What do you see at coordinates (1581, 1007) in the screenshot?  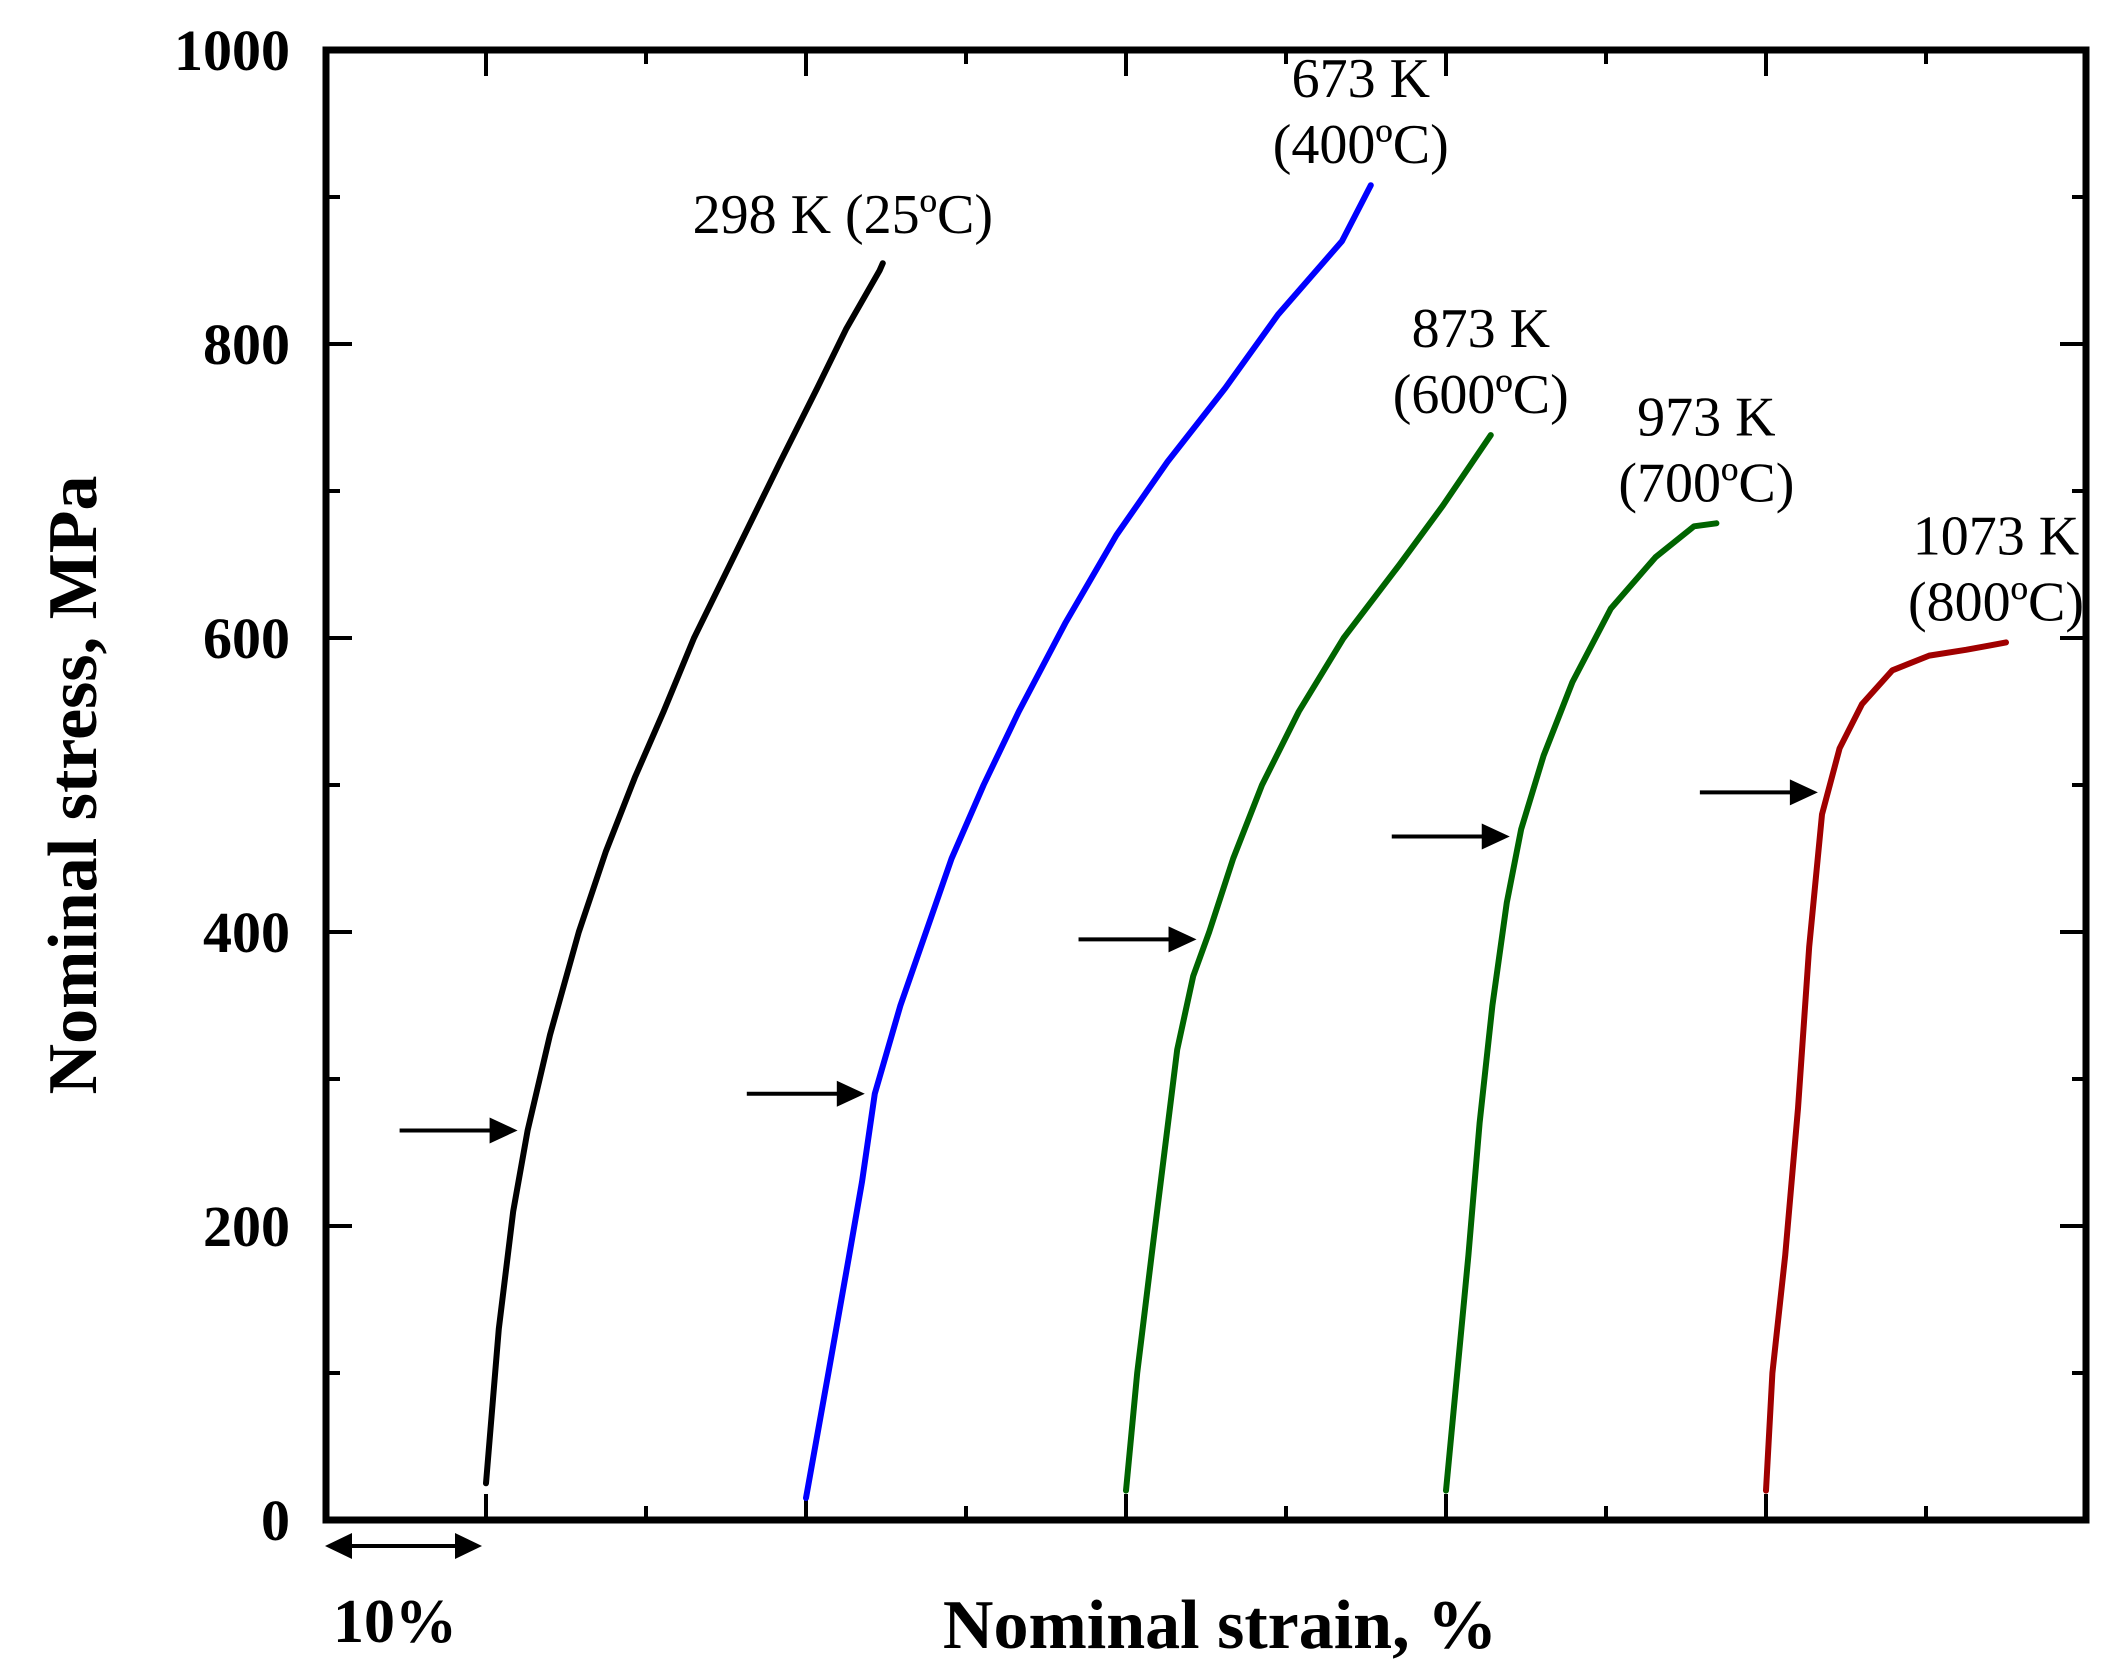 I see `series-line-973-k` at bounding box center [1581, 1007].